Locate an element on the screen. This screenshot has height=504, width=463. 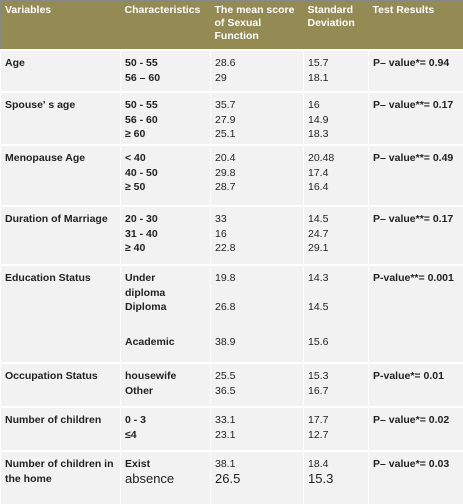
characteristics-cell: Under diploma Diploma Academic is located at coordinates (165, 313).